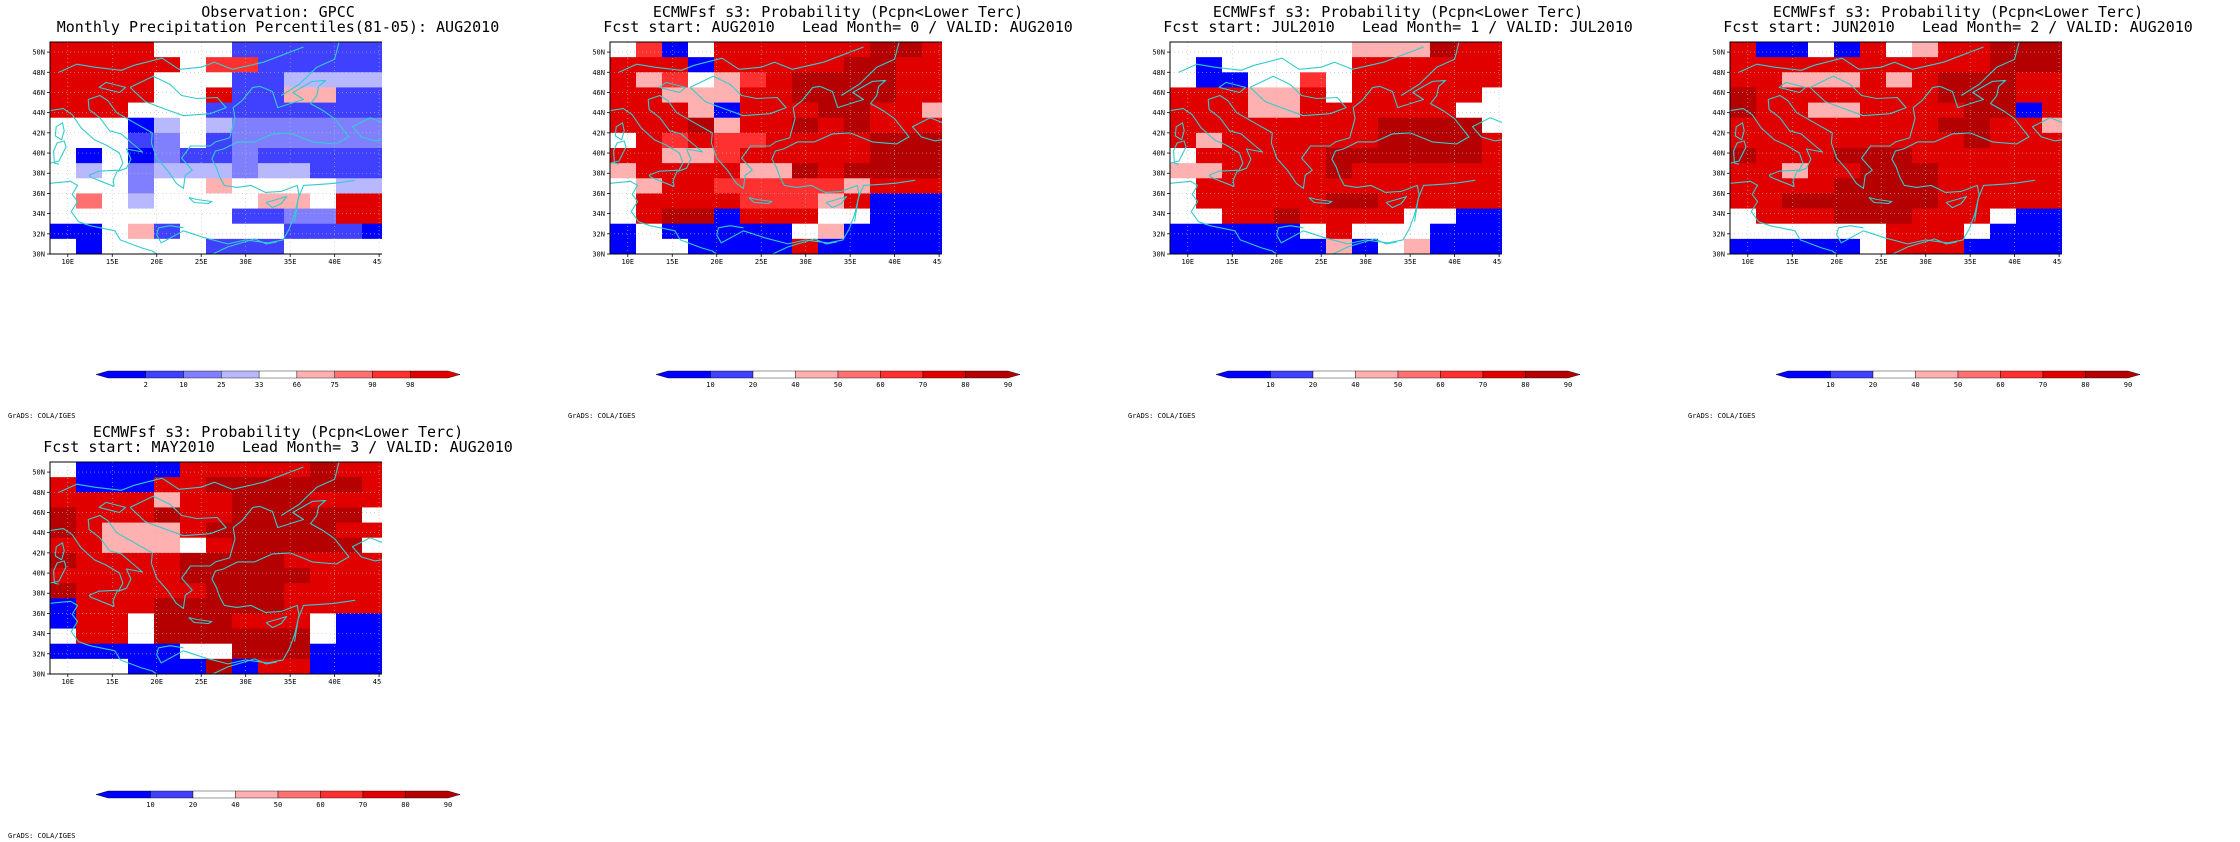  I want to click on coastline, so click(215, 568).